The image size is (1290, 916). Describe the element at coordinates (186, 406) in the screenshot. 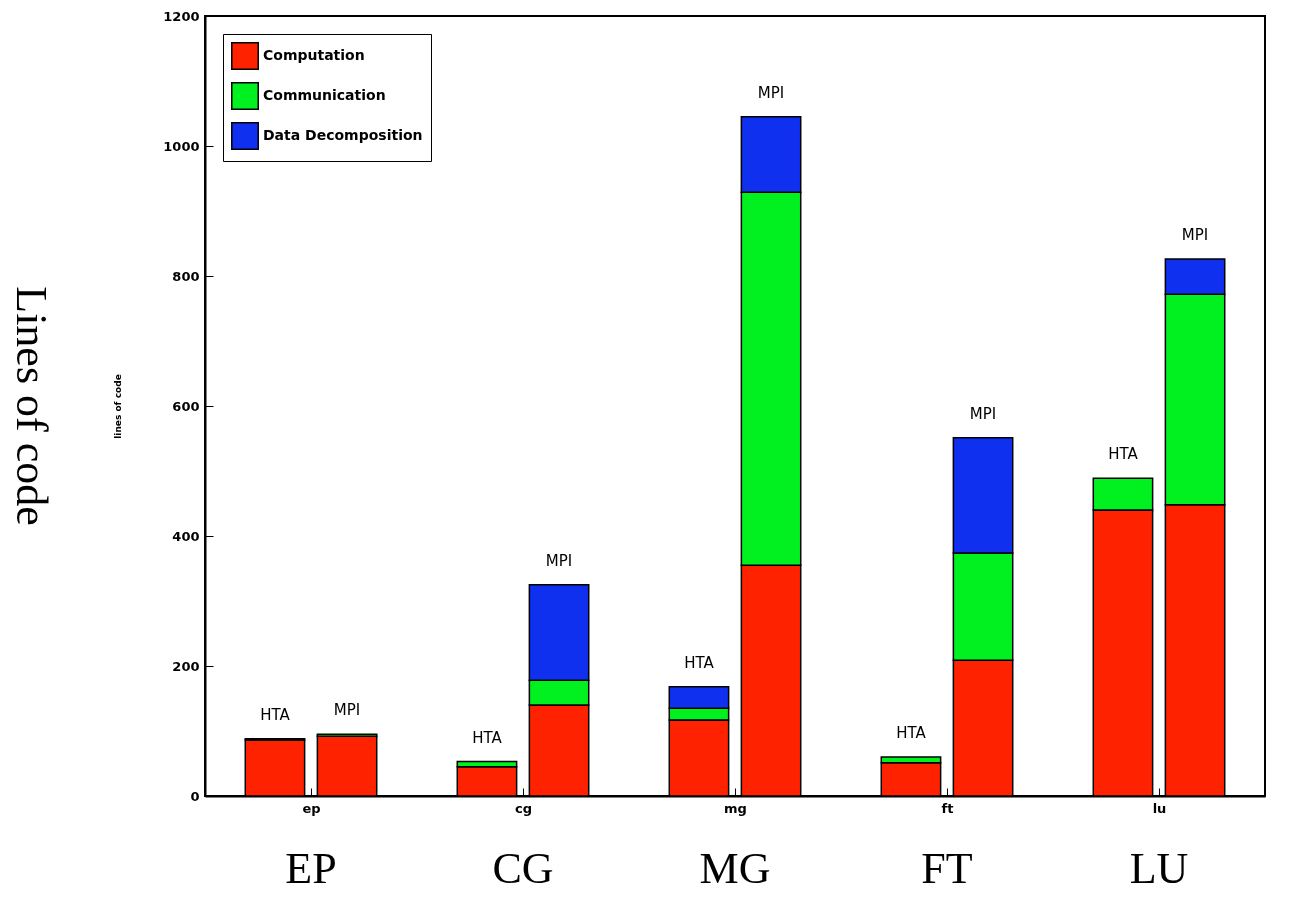

I see `y-tick-label: 600` at that location.